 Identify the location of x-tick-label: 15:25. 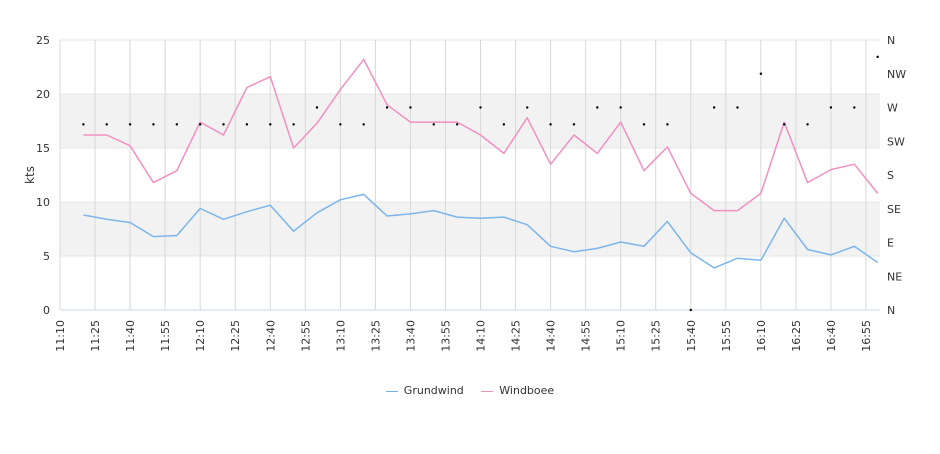
(656, 336).